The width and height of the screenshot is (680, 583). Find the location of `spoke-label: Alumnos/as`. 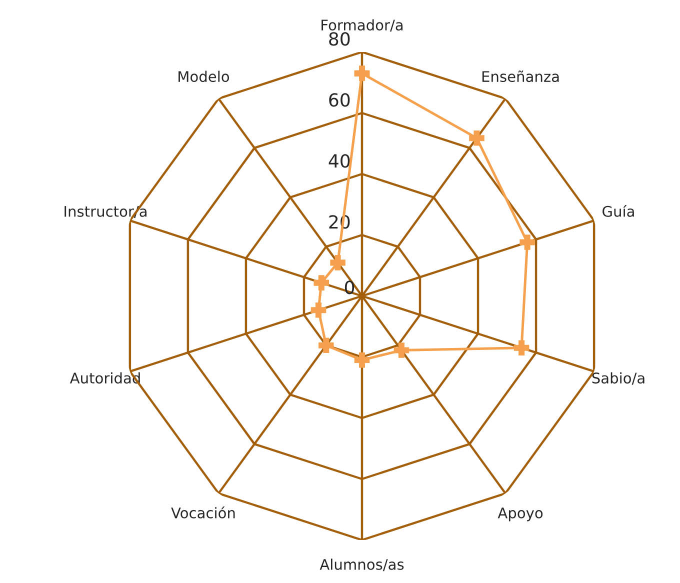

spoke-label: Alumnos/as is located at coordinates (362, 565).